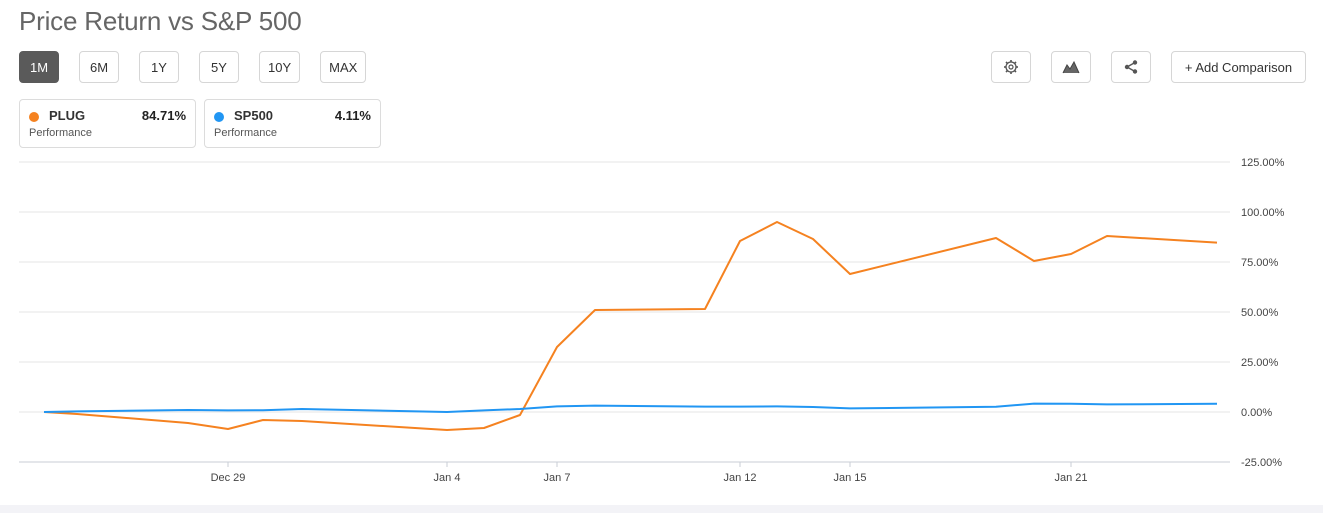 The width and height of the screenshot is (1323, 513). What do you see at coordinates (1263, 163) in the screenshot?
I see `y-tick-label: 125.00%` at bounding box center [1263, 163].